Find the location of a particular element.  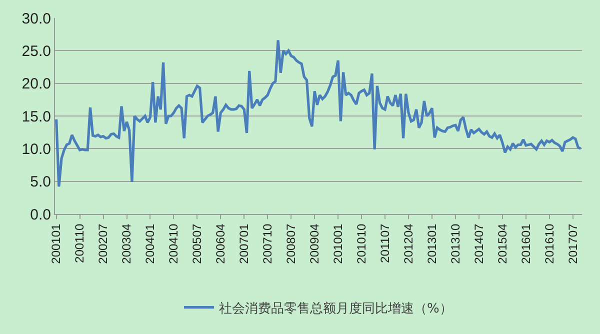

x-tick-label: 200604 is located at coordinates (221, 243).